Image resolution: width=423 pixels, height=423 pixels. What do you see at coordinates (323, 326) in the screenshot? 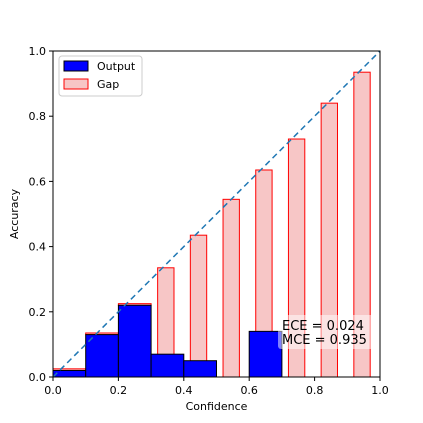
I see `ece-annotation: ECE = 0.024` at bounding box center [323, 326].